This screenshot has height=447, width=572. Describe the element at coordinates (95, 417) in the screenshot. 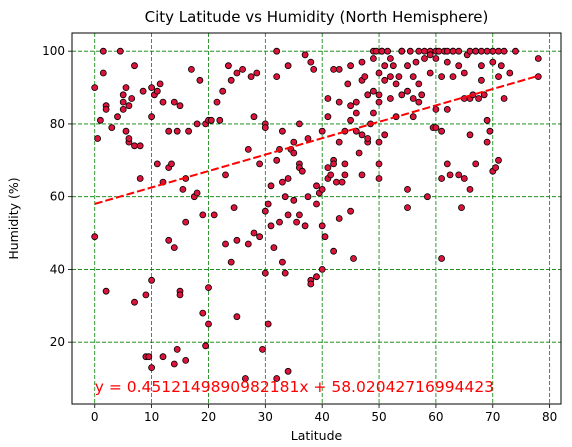

I see `x-tick-label: 0` at that location.